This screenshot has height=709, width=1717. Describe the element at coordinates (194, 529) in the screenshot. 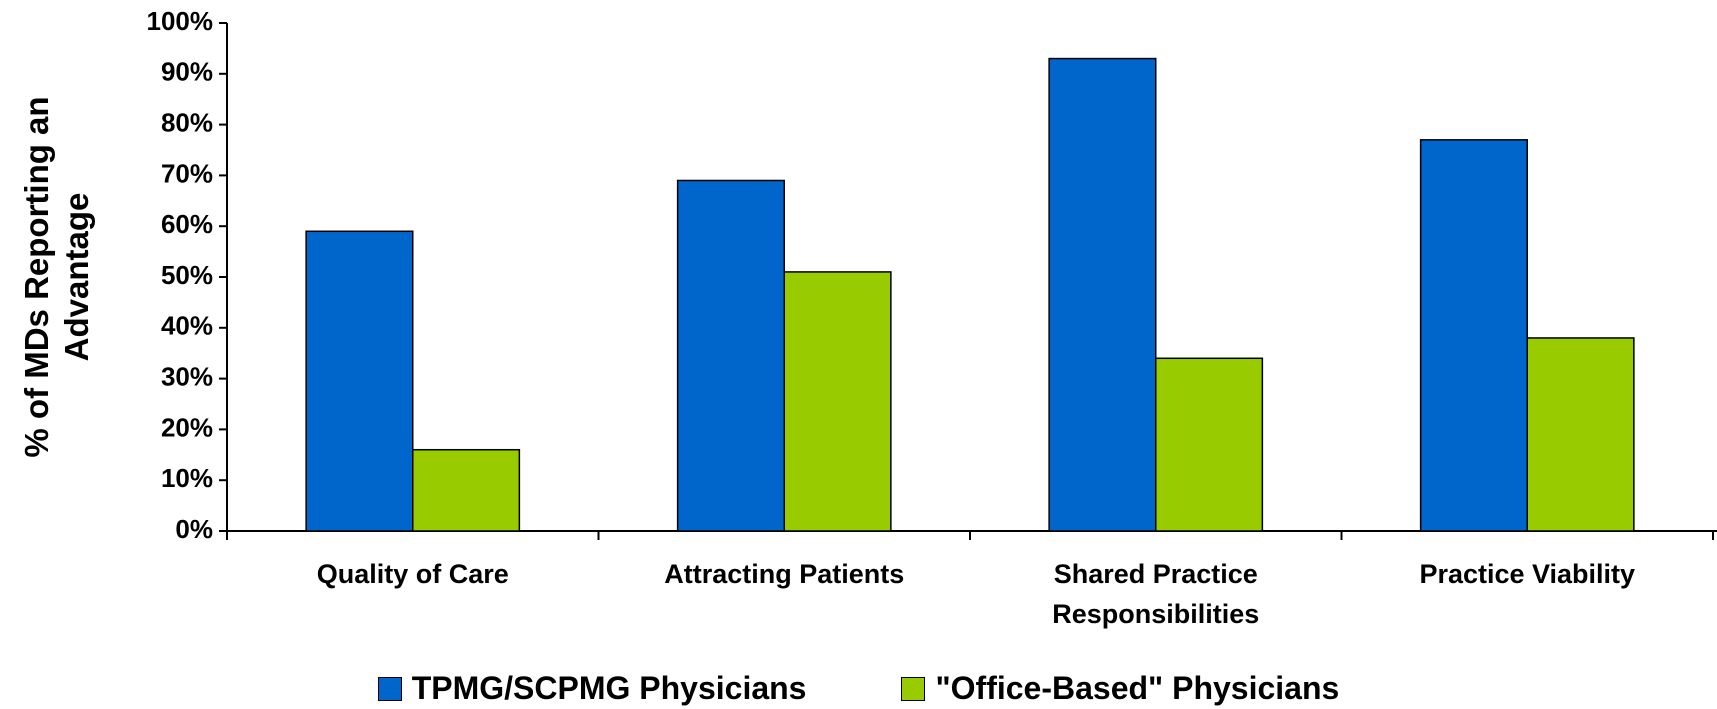

I see `y-tick-label: 0%` at that location.